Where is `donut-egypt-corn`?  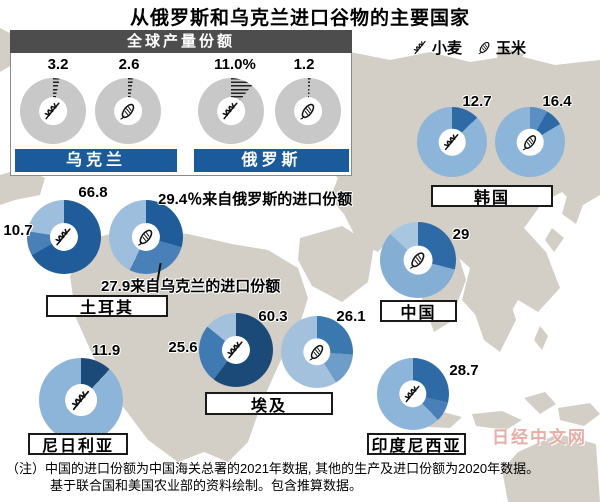 donut-egypt-corn is located at coordinates (317, 352).